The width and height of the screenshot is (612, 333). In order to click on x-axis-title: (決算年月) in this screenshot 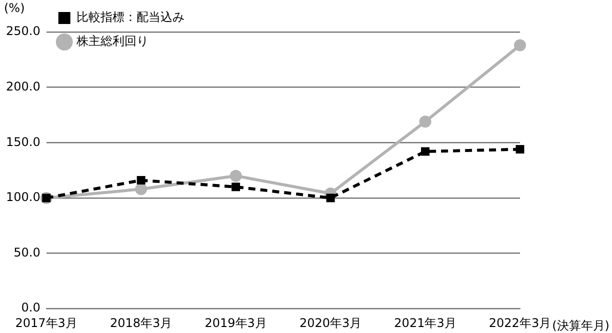, I will do `click(581, 325)`.